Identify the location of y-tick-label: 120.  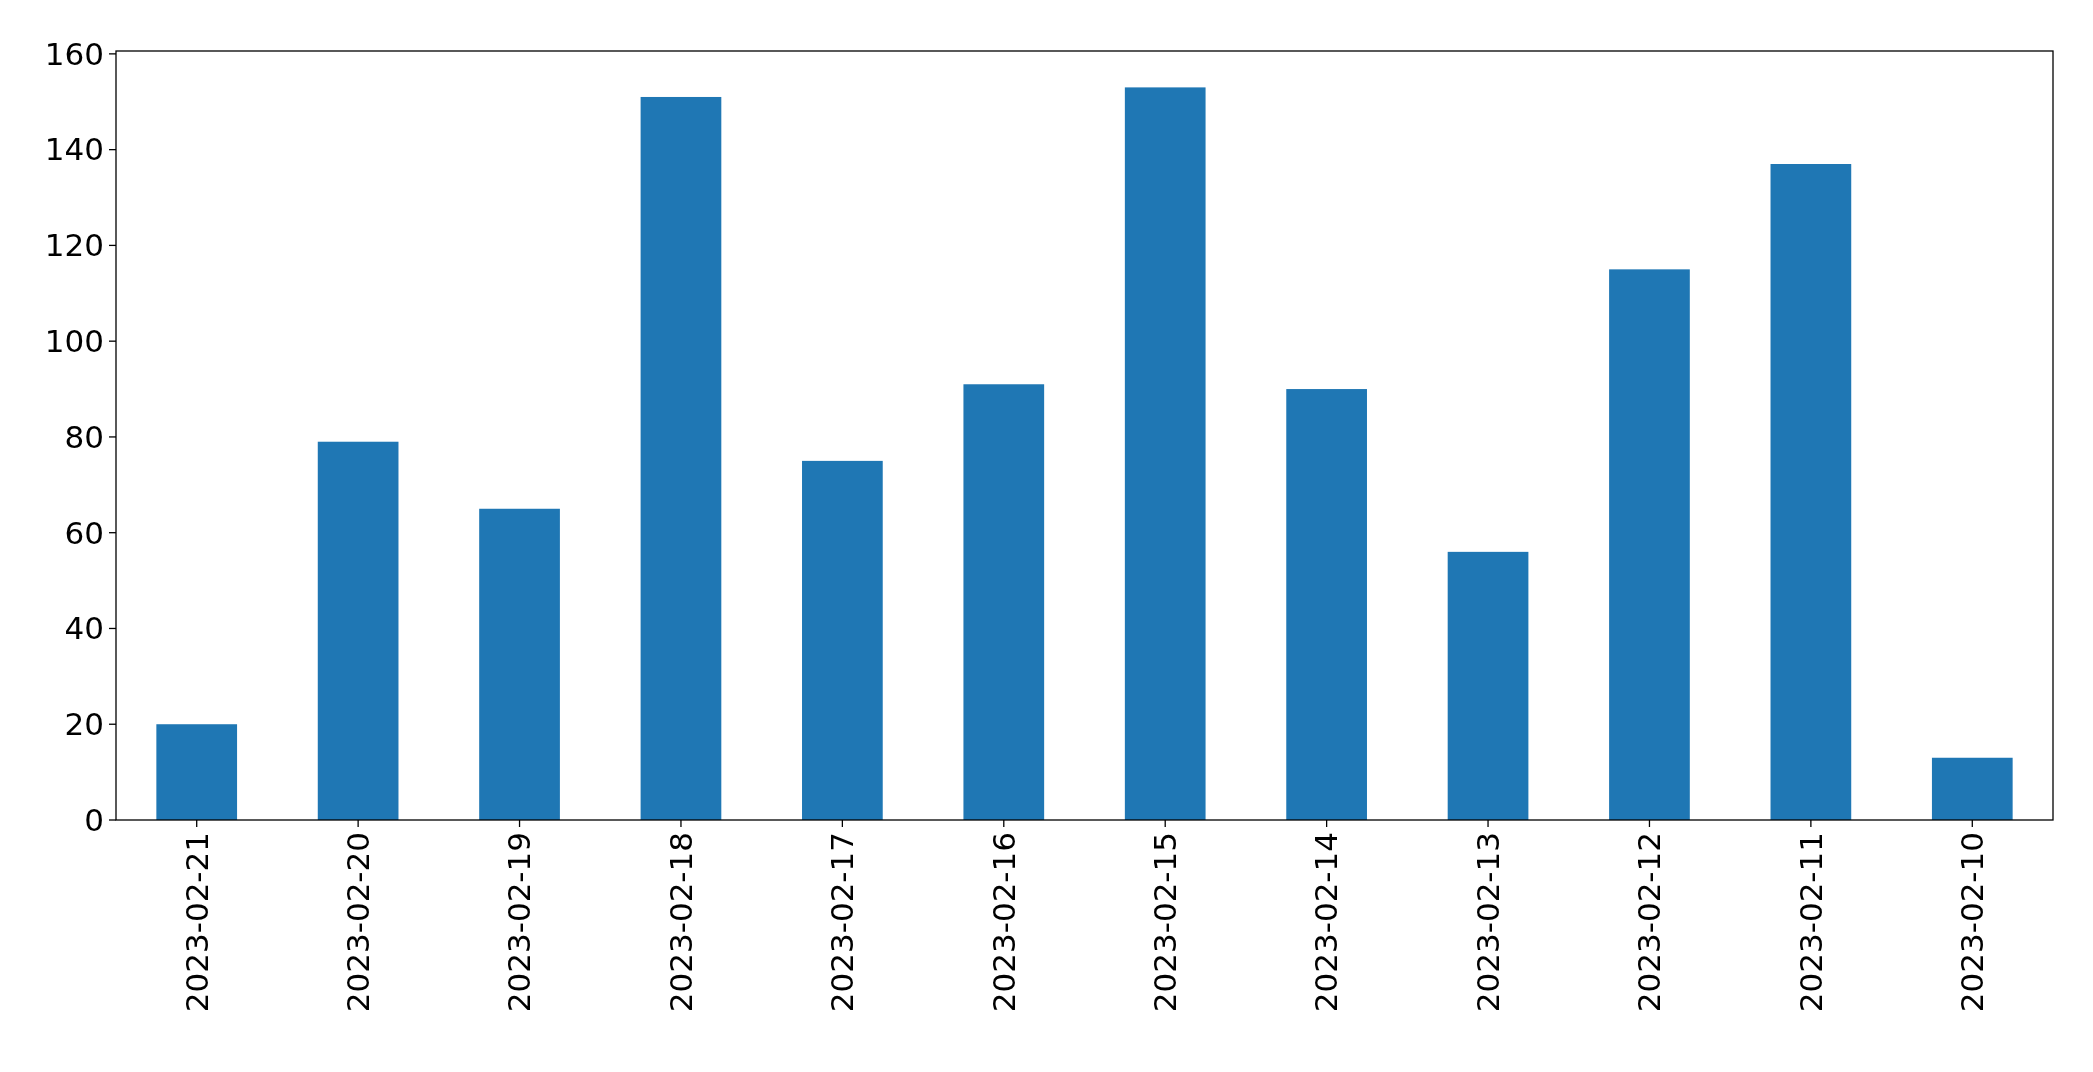
(74, 245).